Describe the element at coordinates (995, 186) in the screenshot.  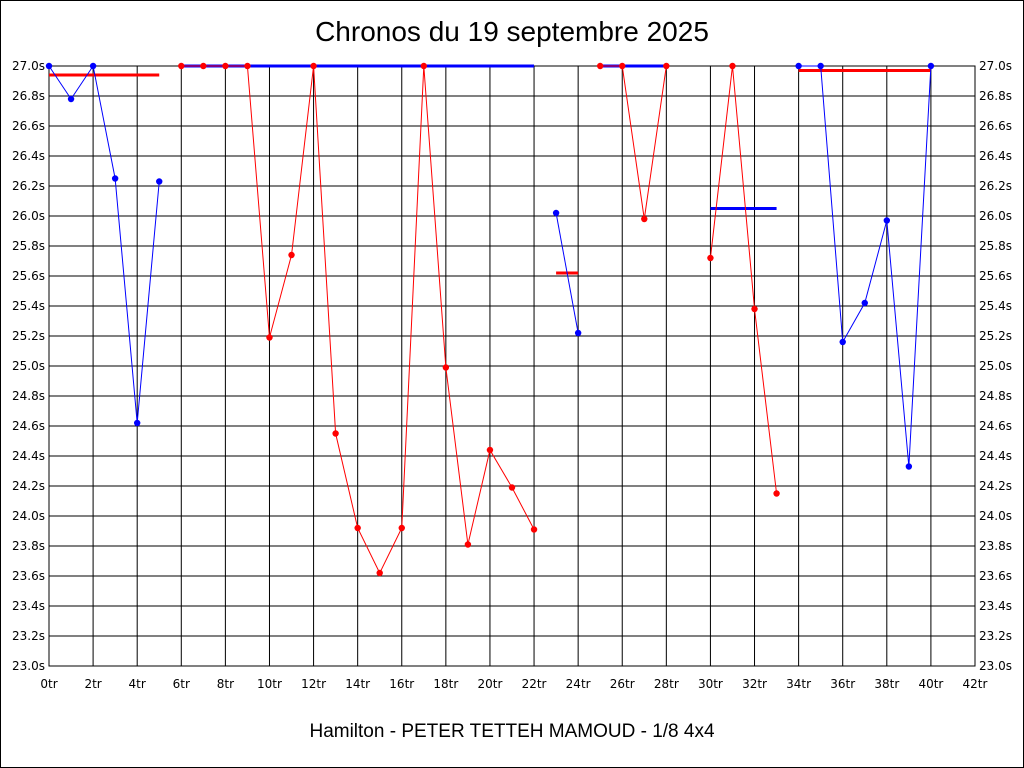
I see `y-tick-label-right: 26.2s` at that location.